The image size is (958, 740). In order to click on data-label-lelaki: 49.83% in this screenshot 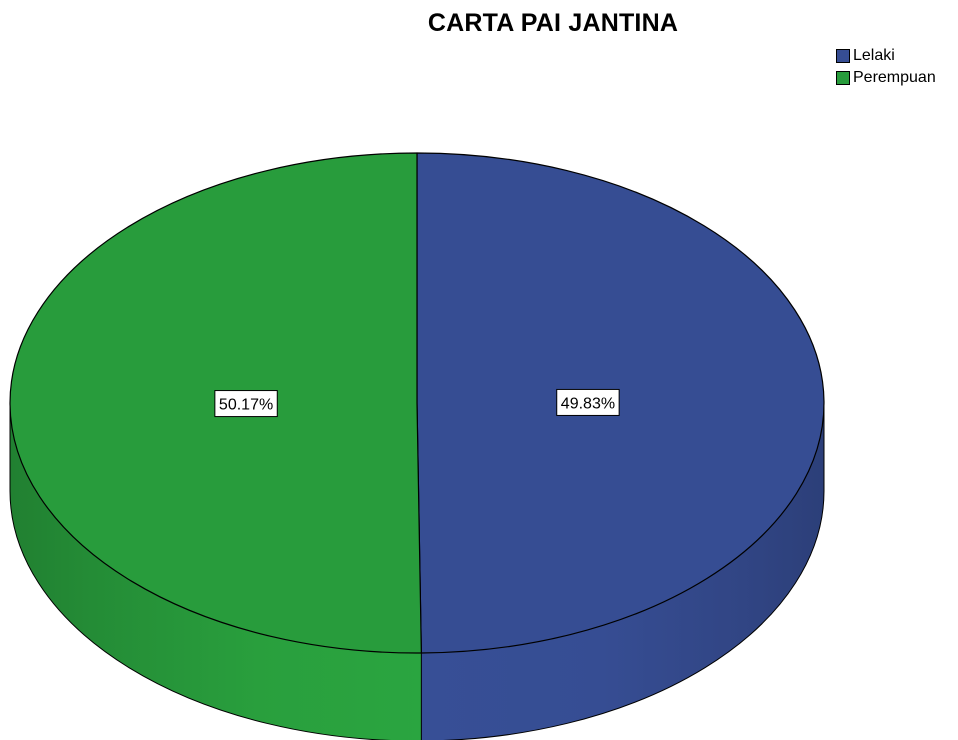, I will do `click(588, 402)`.